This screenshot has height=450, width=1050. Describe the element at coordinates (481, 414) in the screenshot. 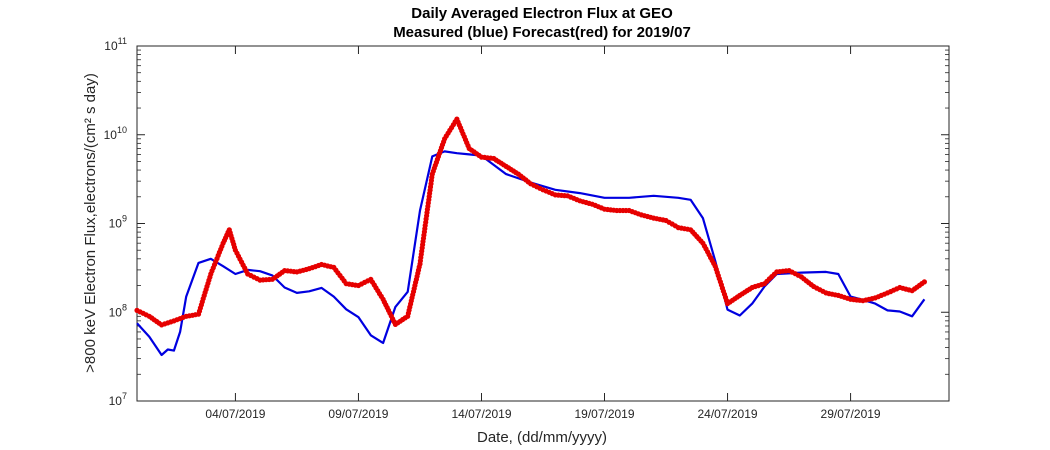

I see `x-tick-label: 14/07/2019` at that location.